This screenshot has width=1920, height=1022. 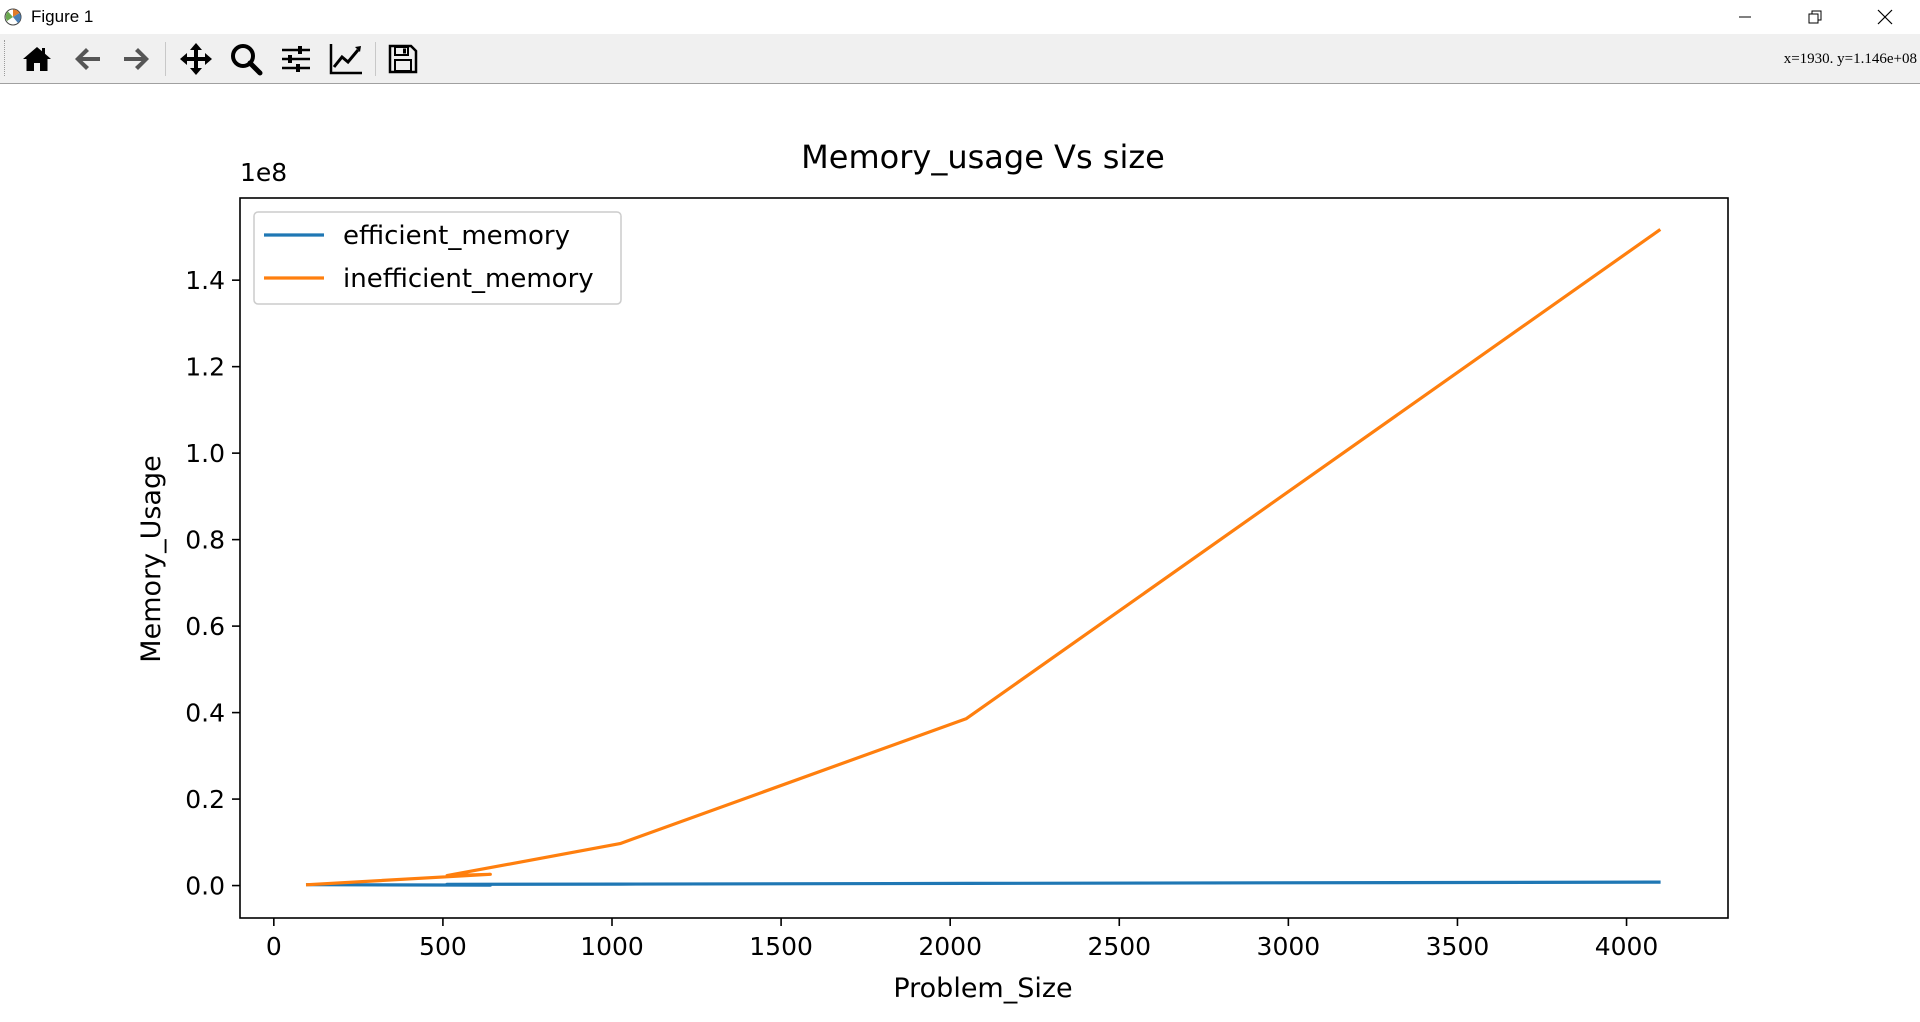 I want to click on move-icon, so click(x=196, y=59).